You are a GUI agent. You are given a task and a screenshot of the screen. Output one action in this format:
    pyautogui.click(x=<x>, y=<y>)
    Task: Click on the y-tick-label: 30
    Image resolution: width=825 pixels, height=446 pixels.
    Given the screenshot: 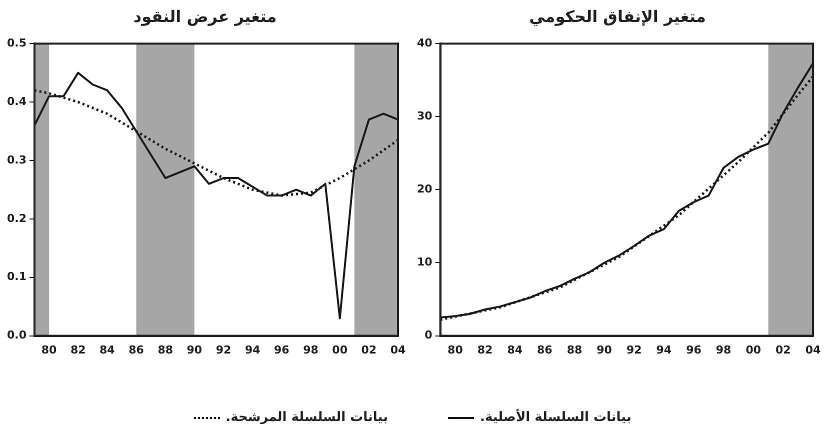 What is the action you would take?
    pyautogui.click(x=424, y=116)
    